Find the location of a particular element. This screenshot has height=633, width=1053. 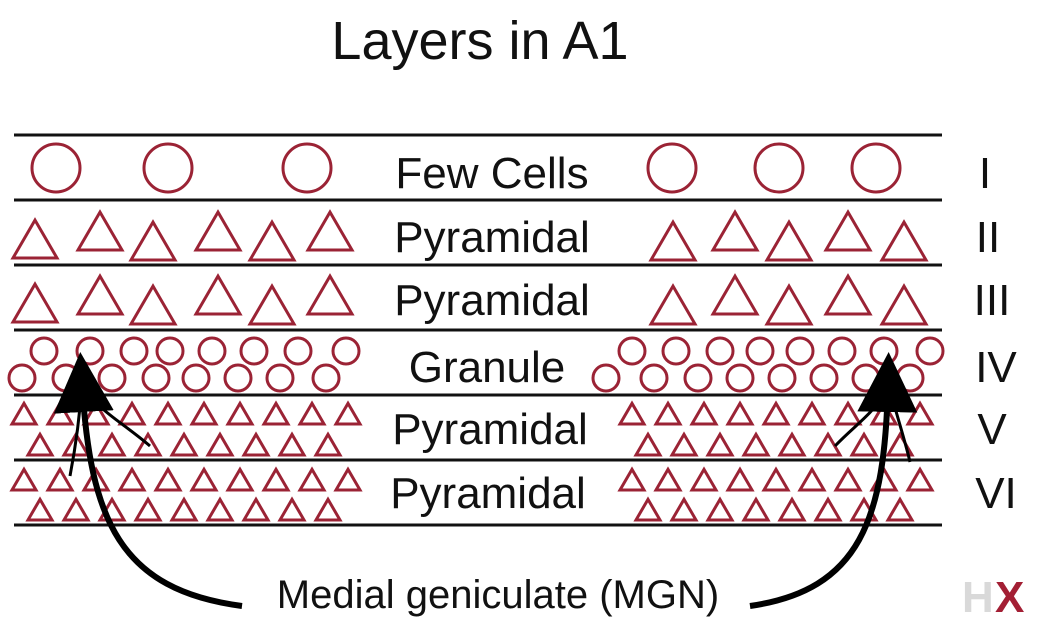

mgn-label: Medial geniculate (MGN) is located at coordinates (498, 595).